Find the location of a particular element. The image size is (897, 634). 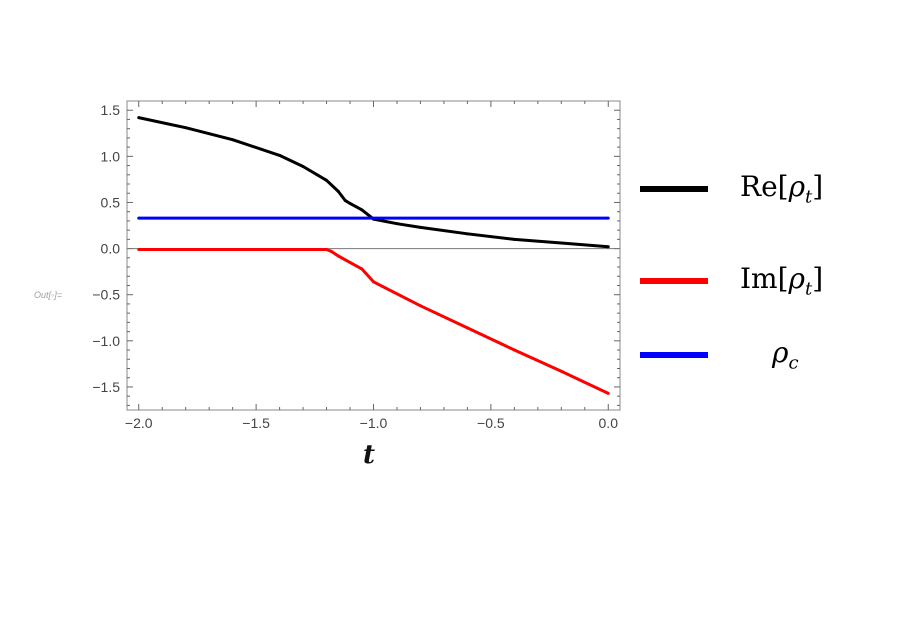

x-tick-label: −0.5 is located at coordinates (491, 423).